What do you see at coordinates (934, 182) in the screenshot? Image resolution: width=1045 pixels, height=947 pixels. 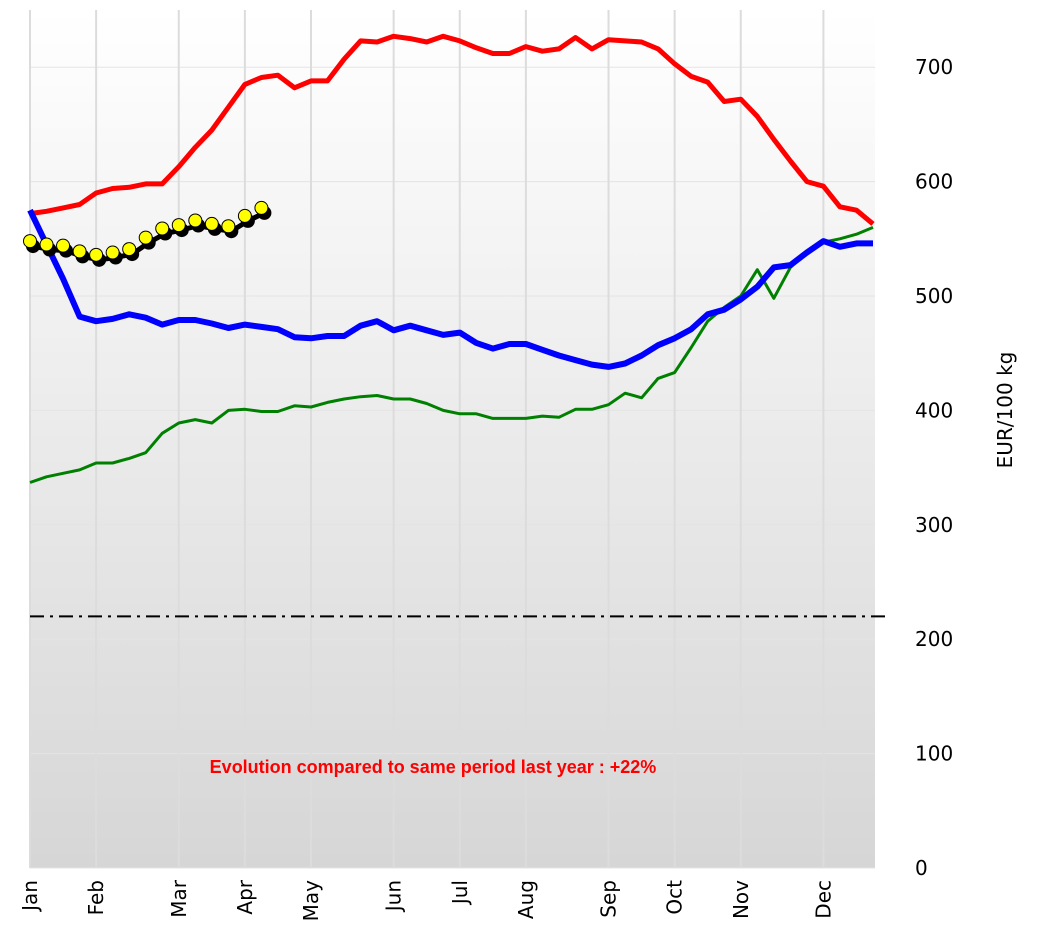 I see `y-tick-label: 600` at bounding box center [934, 182].